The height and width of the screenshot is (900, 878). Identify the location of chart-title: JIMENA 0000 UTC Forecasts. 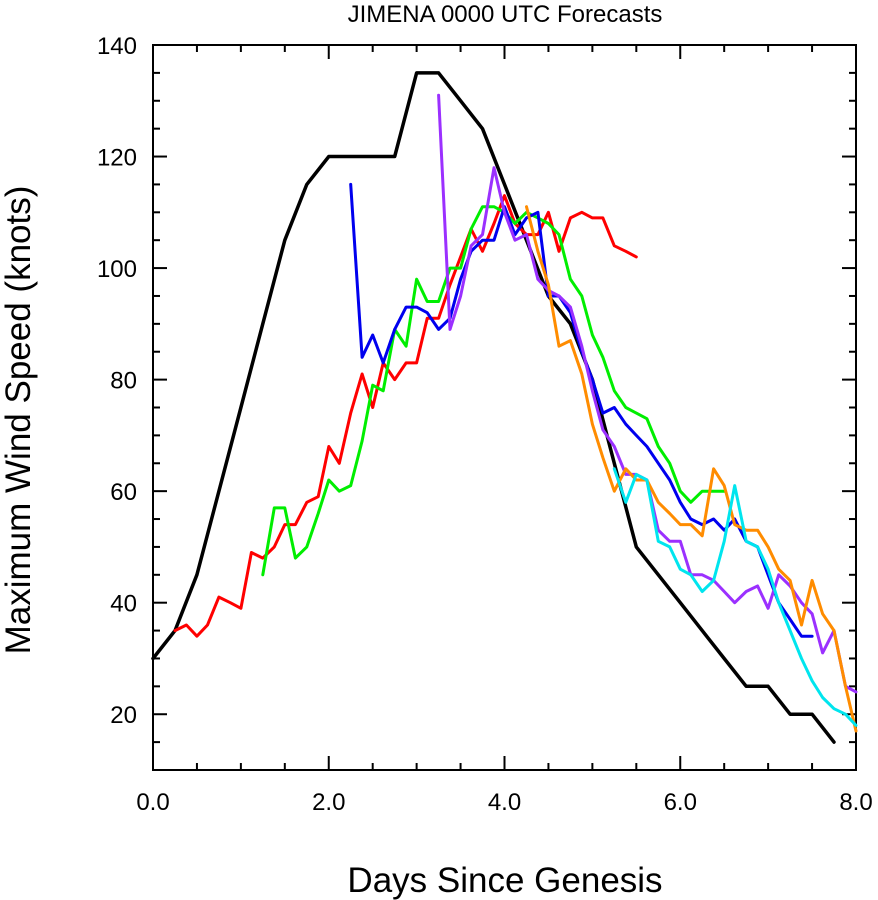
(505, 14).